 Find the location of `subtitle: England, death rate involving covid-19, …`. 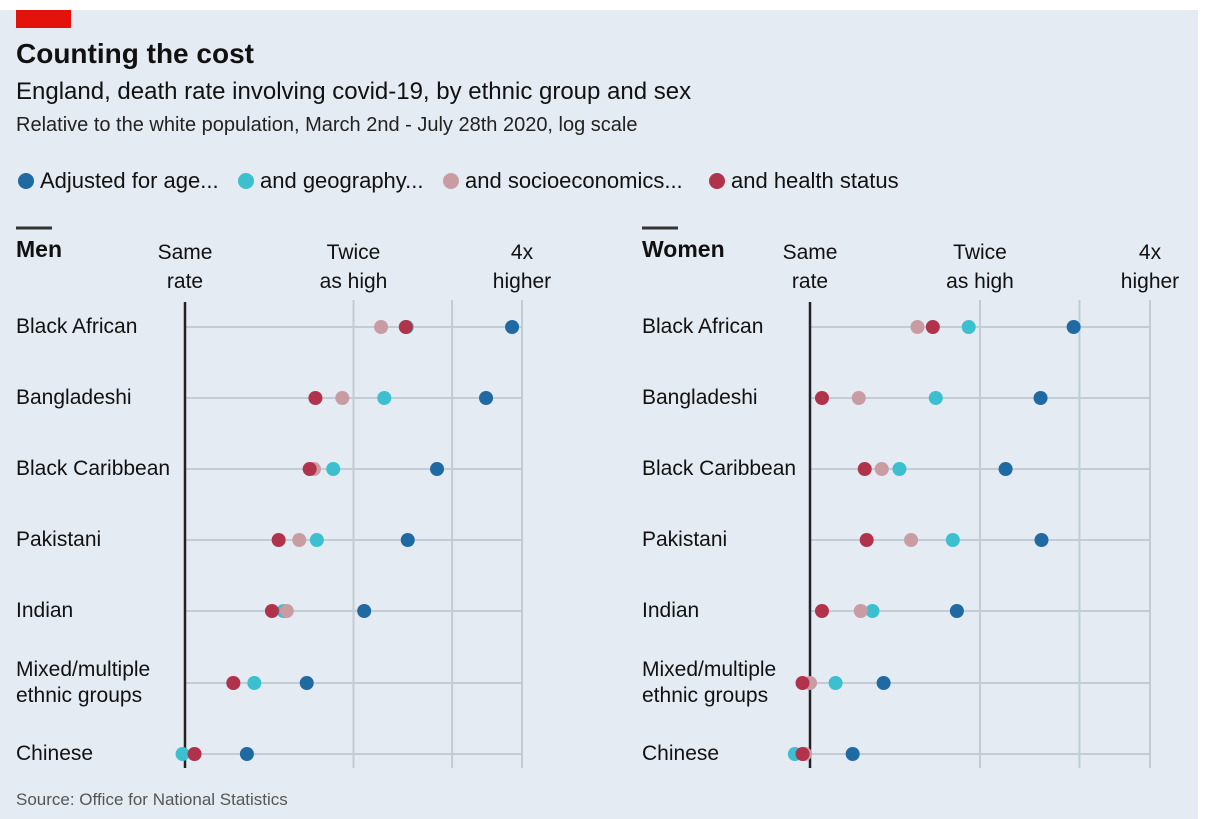

subtitle: England, death rate involving covid-19, … is located at coordinates (354, 91).